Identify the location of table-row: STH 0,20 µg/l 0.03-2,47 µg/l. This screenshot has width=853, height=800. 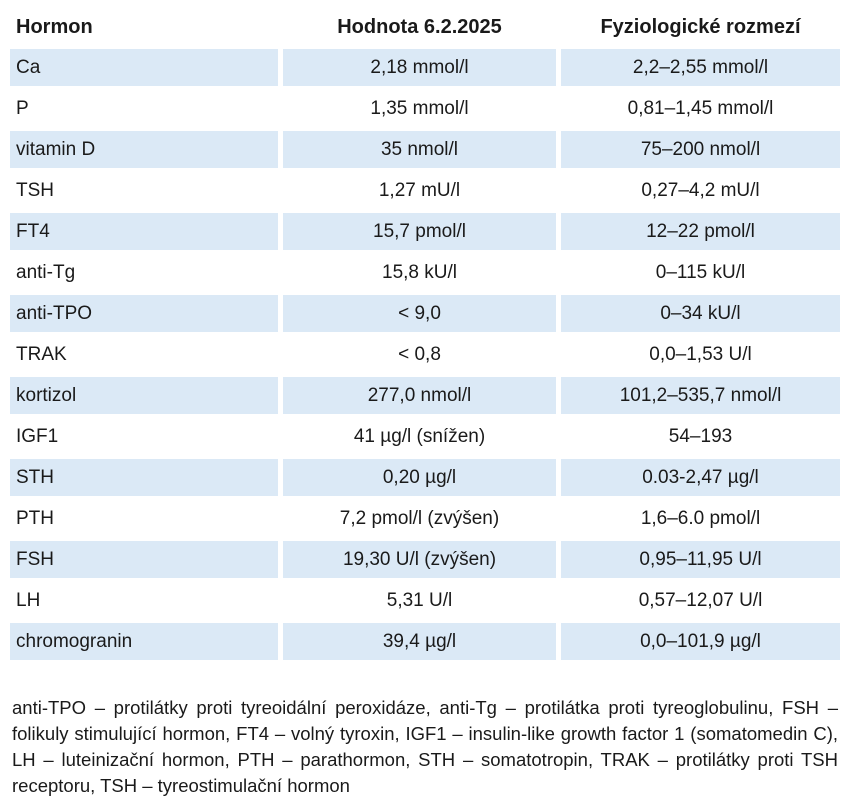
(425, 477).